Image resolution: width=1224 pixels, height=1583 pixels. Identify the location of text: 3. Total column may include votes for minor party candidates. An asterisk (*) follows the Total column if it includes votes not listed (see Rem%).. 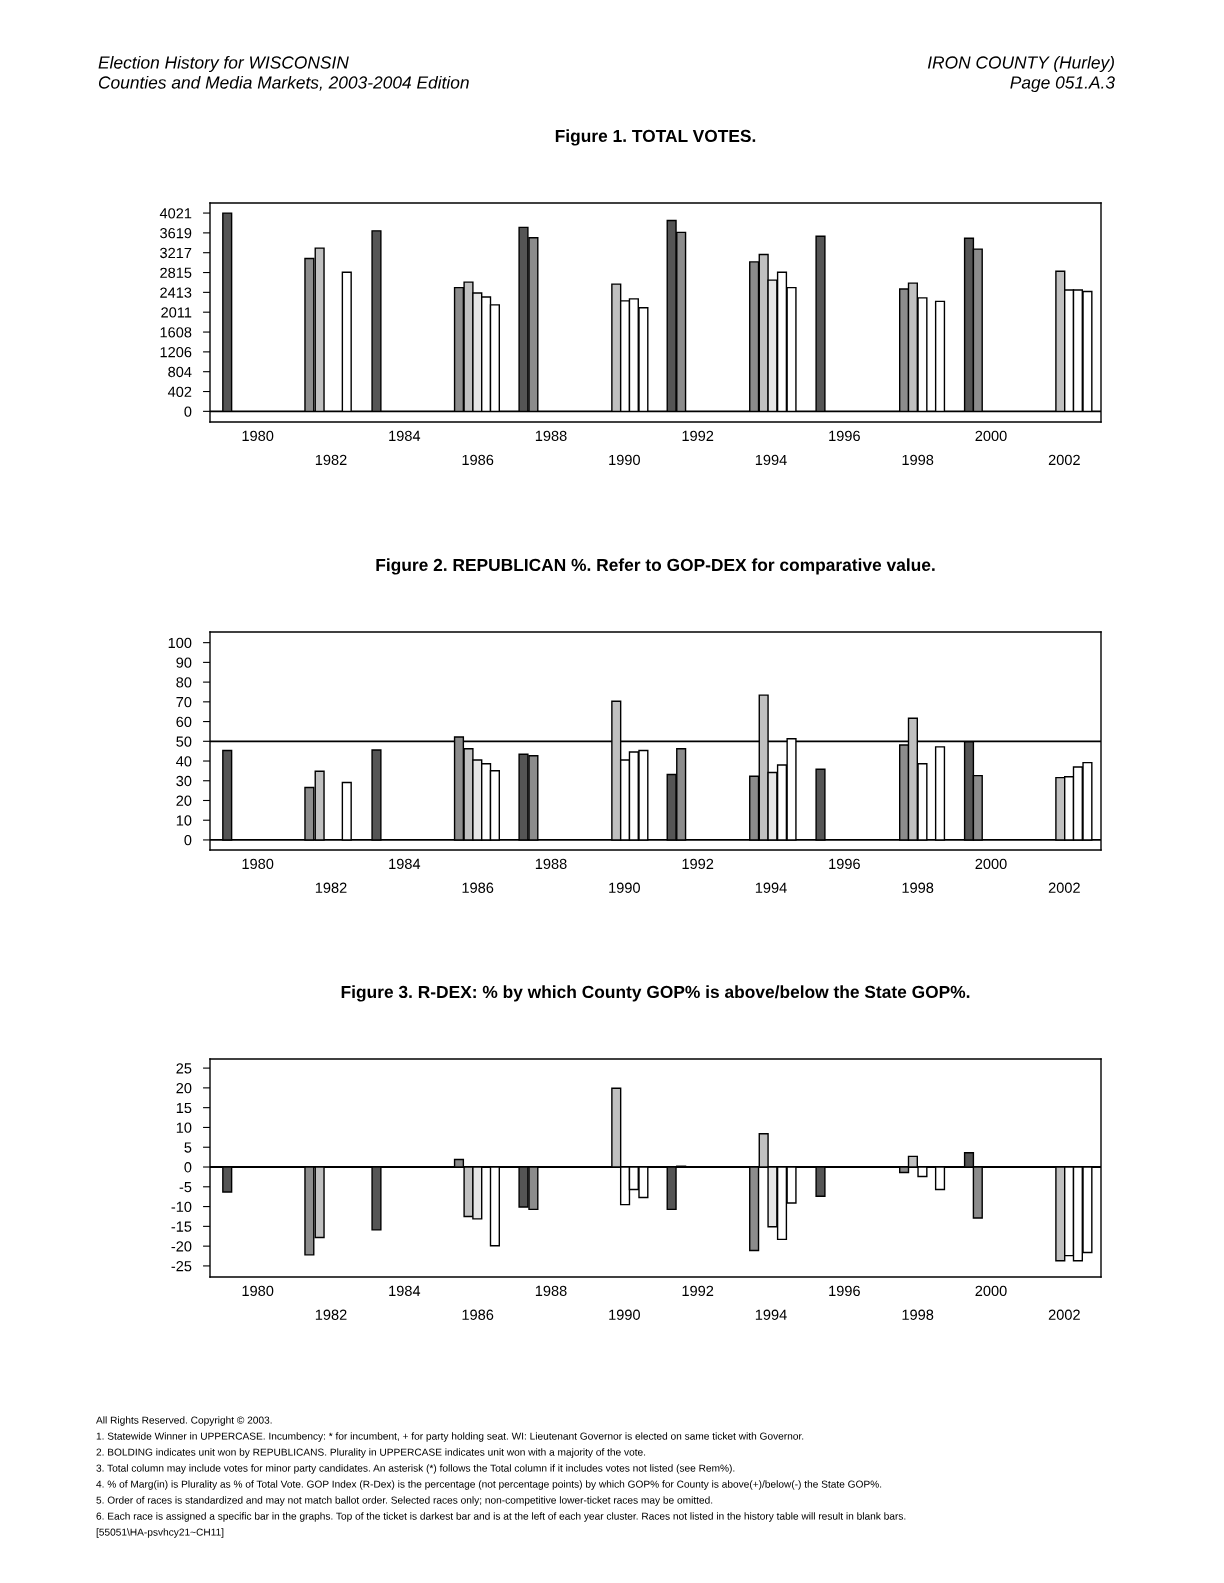
(415, 1469).